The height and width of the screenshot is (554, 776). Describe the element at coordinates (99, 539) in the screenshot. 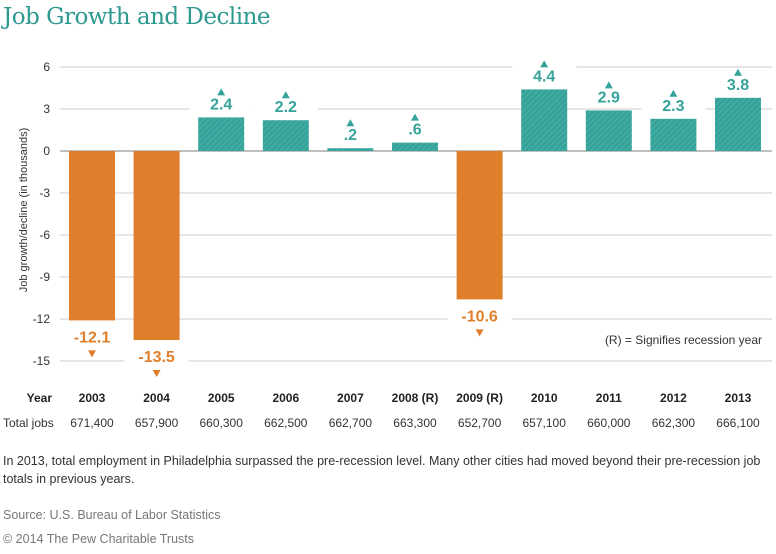

I see `copyright-text: © 2014 The Pew Charitable Trusts` at that location.